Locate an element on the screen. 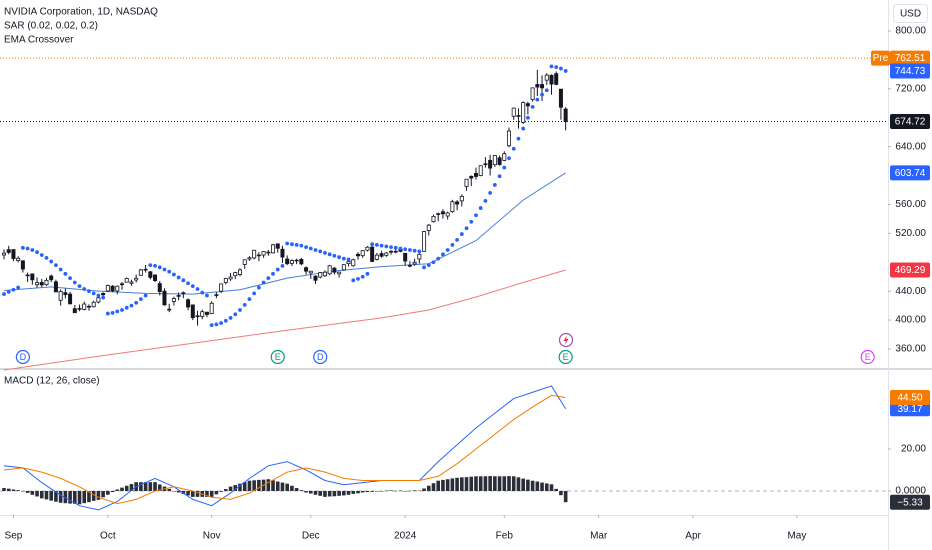 The height and width of the screenshot is (550, 932). ema-legend: EMA Crossover is located at coordinates (39, 40).